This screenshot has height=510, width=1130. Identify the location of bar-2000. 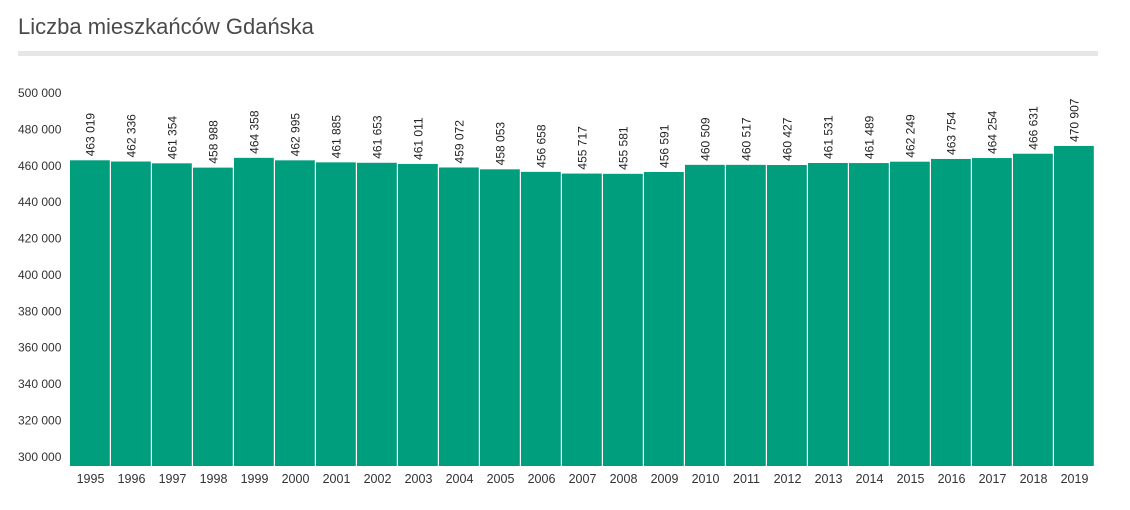
(295, 313).